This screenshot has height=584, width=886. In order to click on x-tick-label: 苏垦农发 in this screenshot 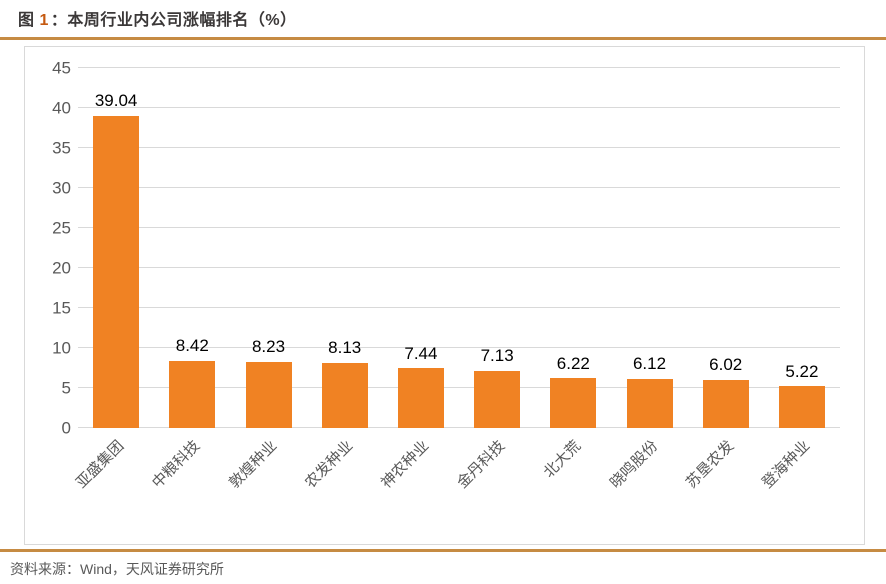, I will do `click(710, 464)`.